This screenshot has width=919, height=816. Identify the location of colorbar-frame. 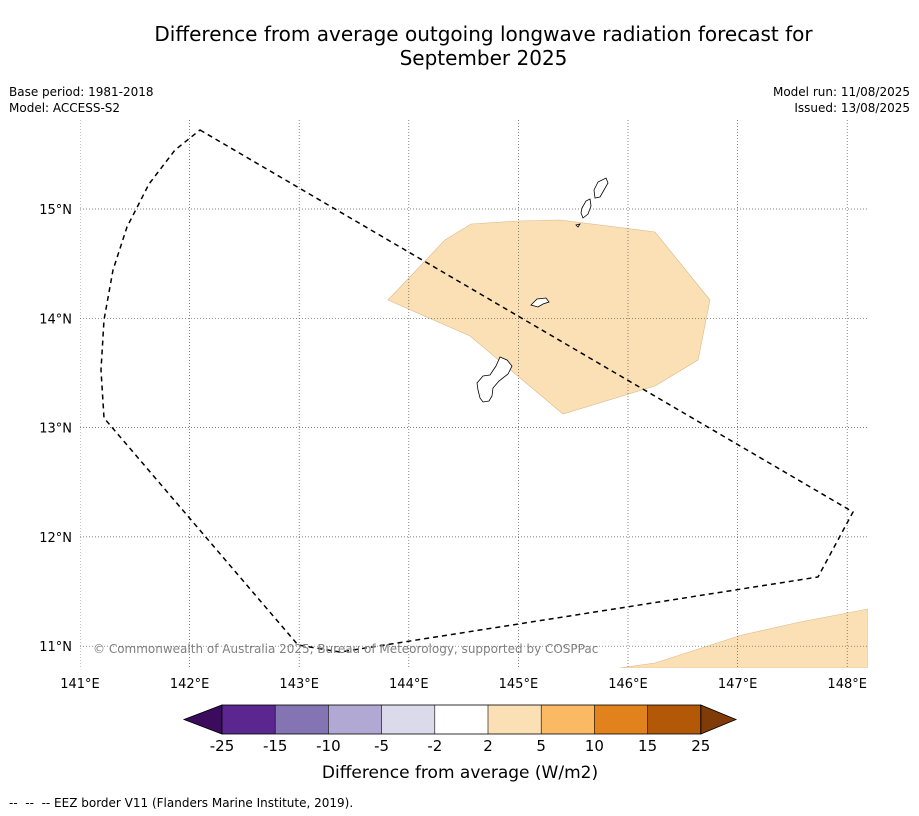
(461, 719).